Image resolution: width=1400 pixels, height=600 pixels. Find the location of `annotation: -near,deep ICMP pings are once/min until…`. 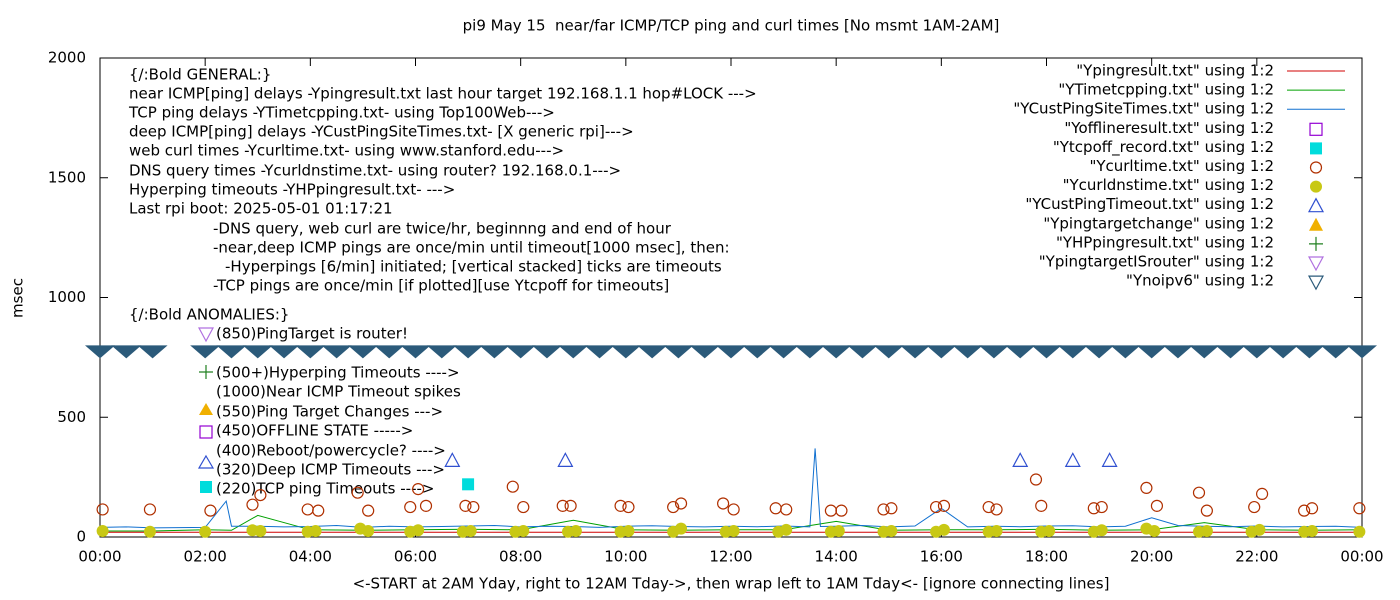

annotation: -near,deep ICMP pings are once/min until… is located at coordinates (471, 248).